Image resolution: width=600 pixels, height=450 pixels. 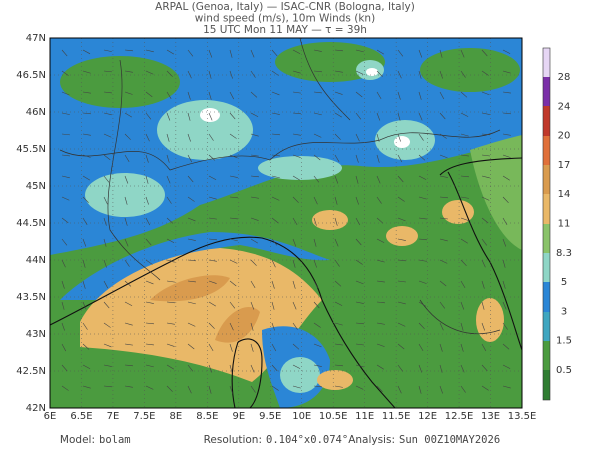 What do you see at coordinates (176, 416) in the screenshot?
I see `longitude-label: 8E` at bounding box center [176, 416].